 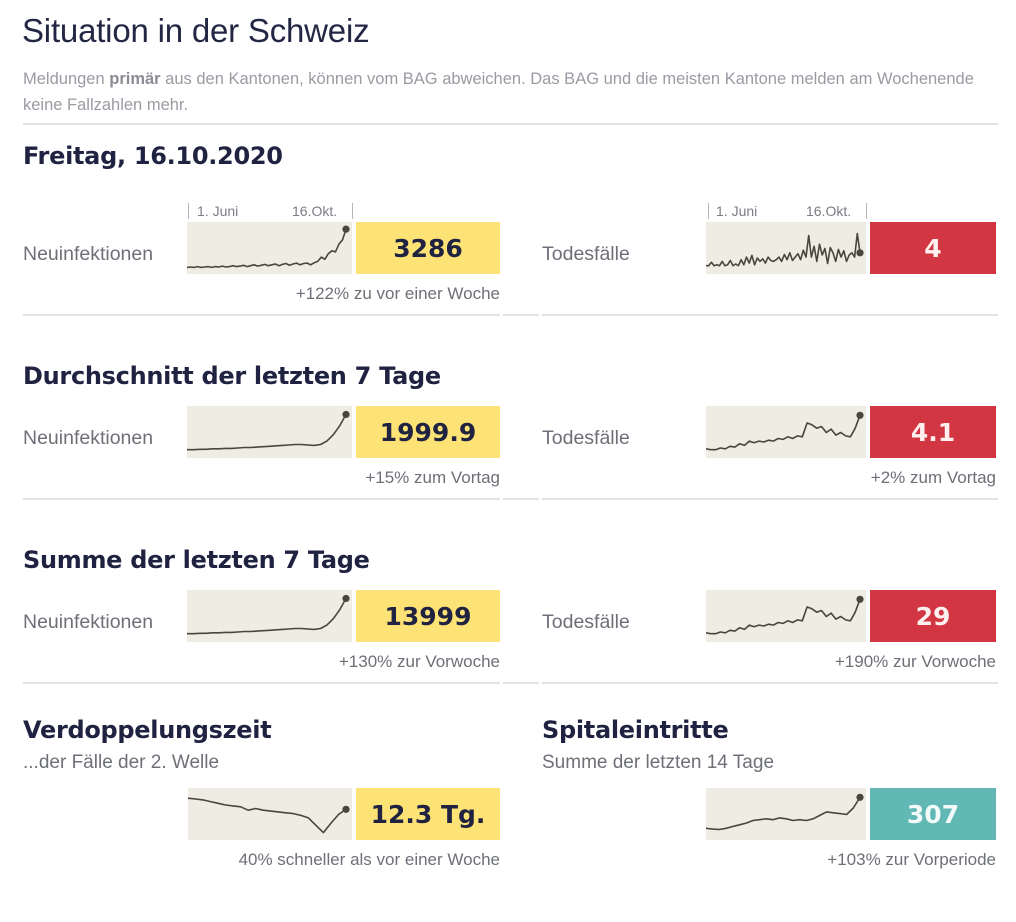 I want to click on sparkline-doubling, so click(x=270, y=814).